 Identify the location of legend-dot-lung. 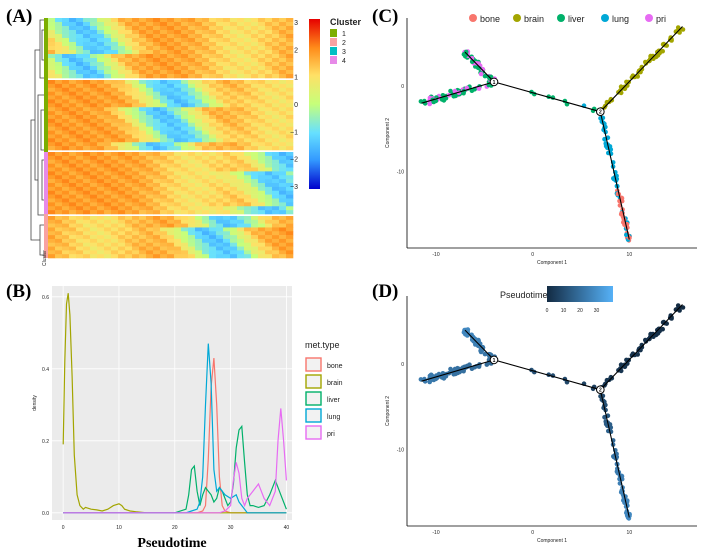
(605, 18).